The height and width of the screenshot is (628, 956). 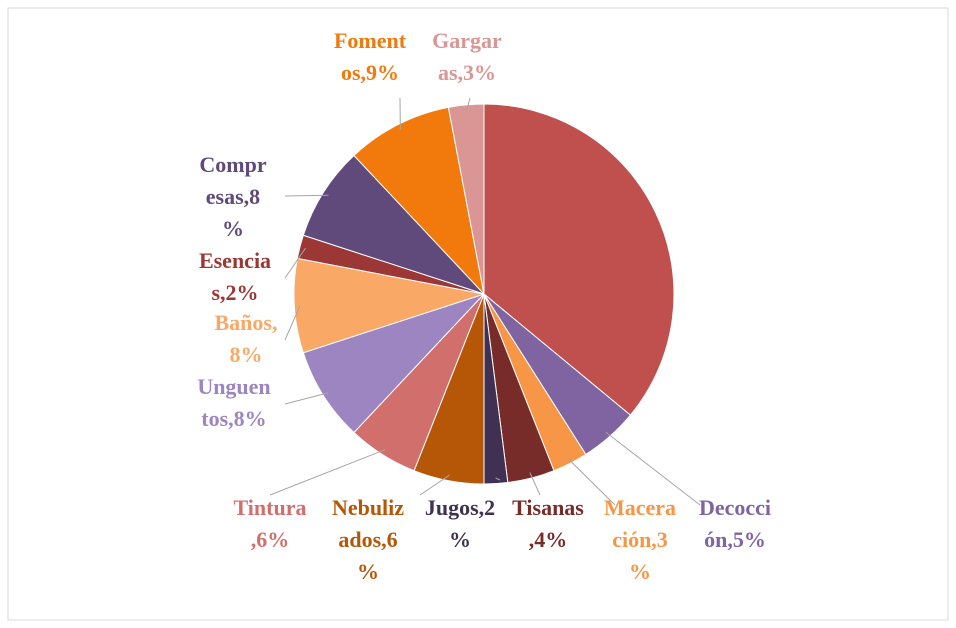 I want to click on data-label: Macera ción,3%, so click(x=640, y=539).